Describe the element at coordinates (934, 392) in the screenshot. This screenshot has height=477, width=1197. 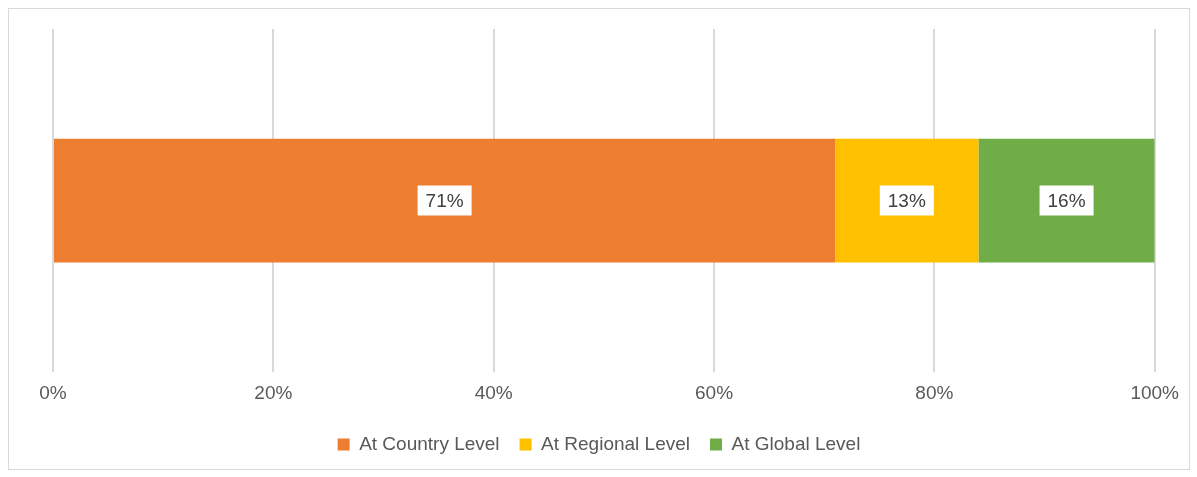
I see `x-tick-label: 80%` at that location.